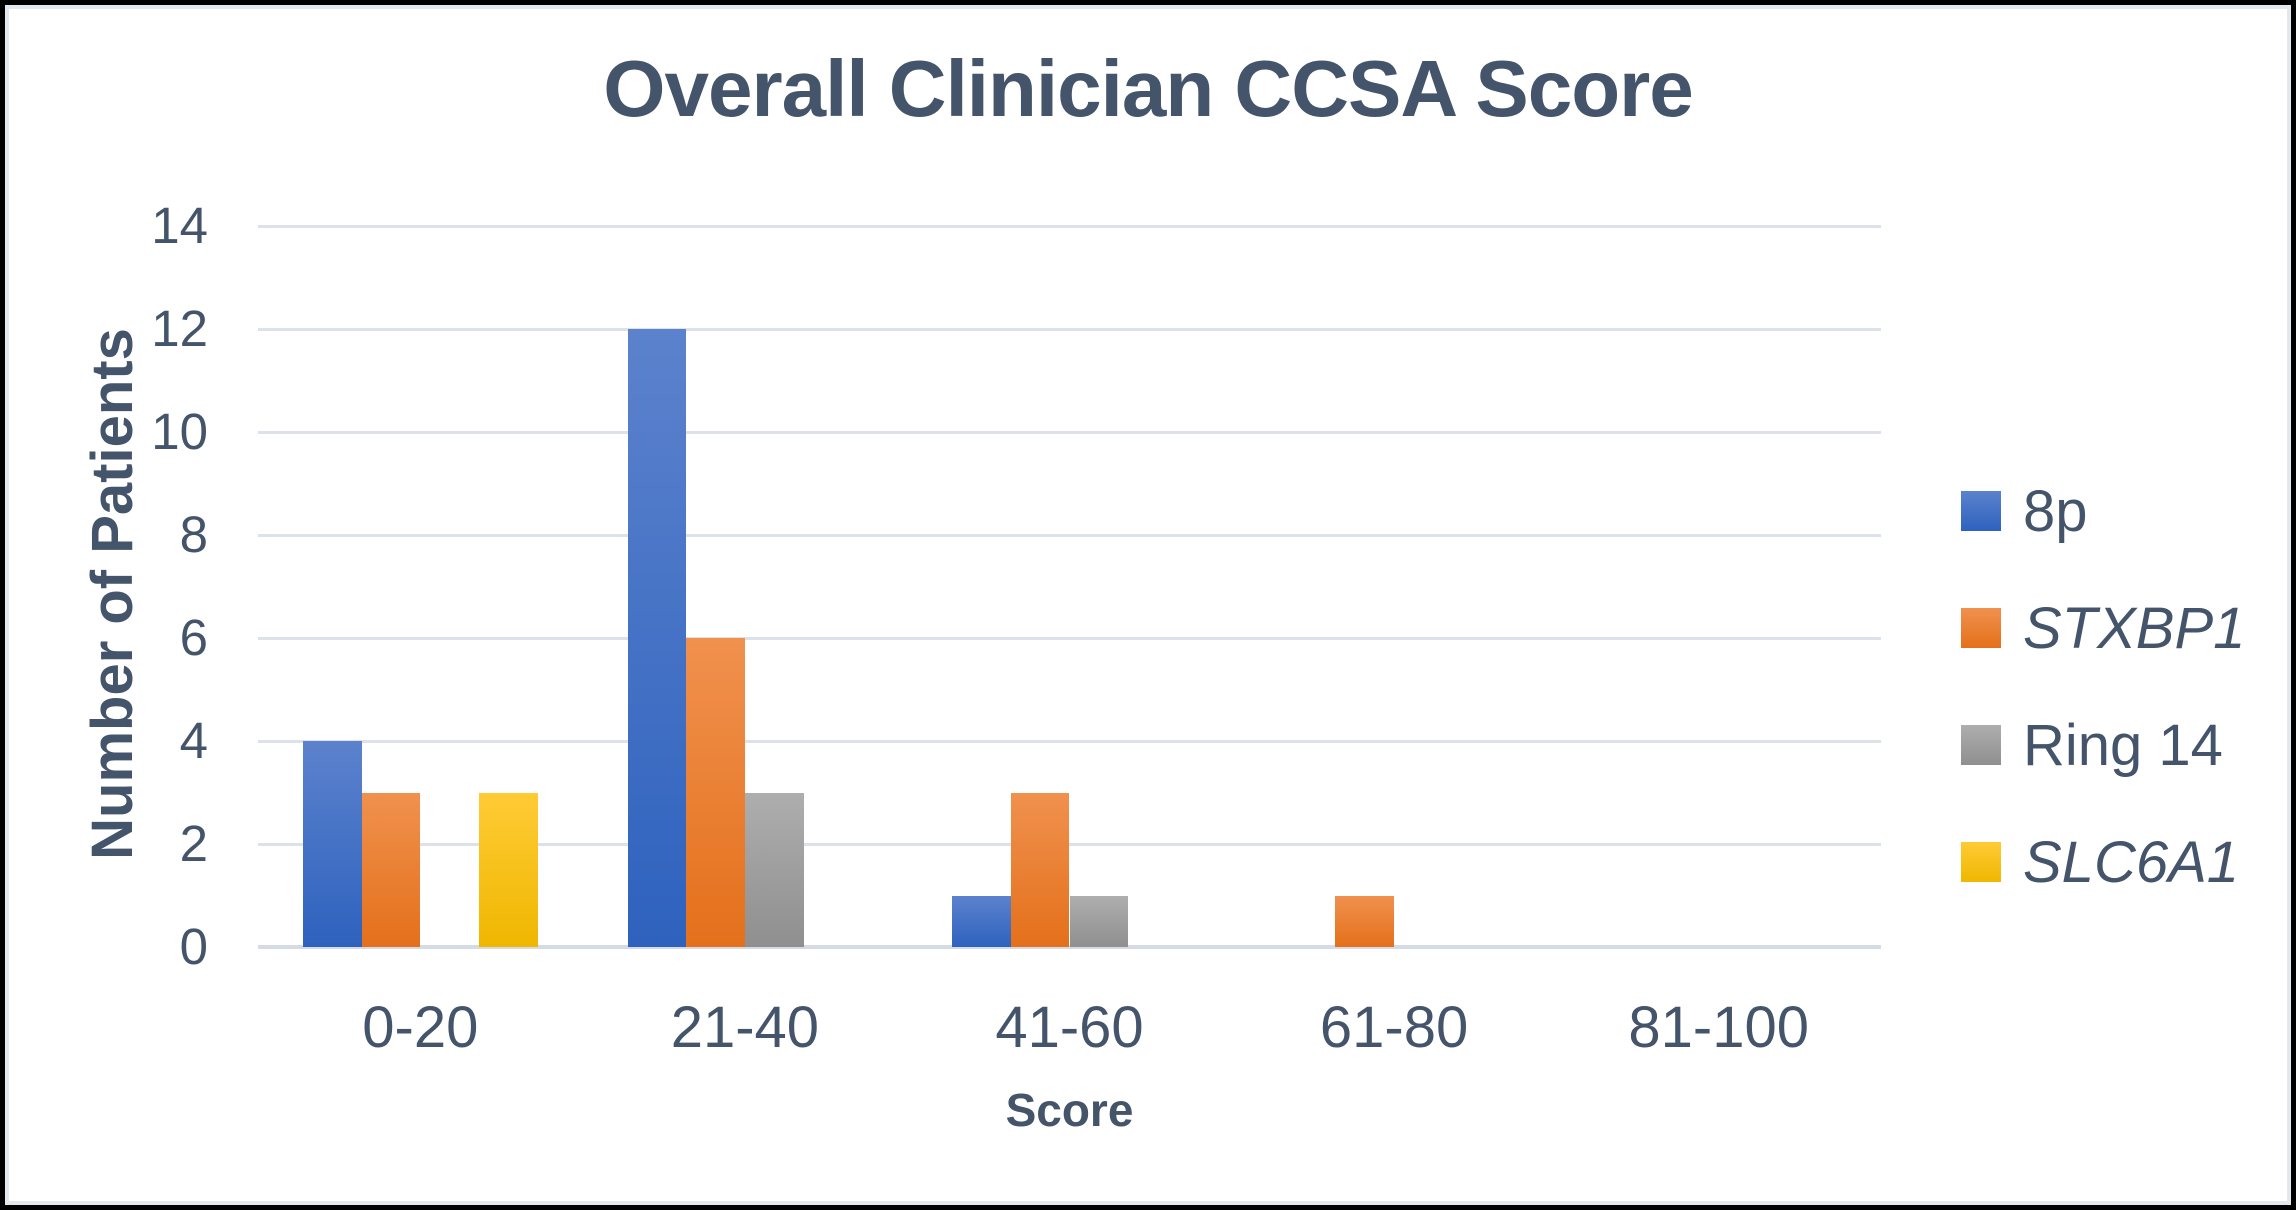 This screenshot has height=1210, width=2296. Describe the element at coordinates (745, 1027) in the screenshot. I see `x-category-label-21-40: 21-40` at that location.